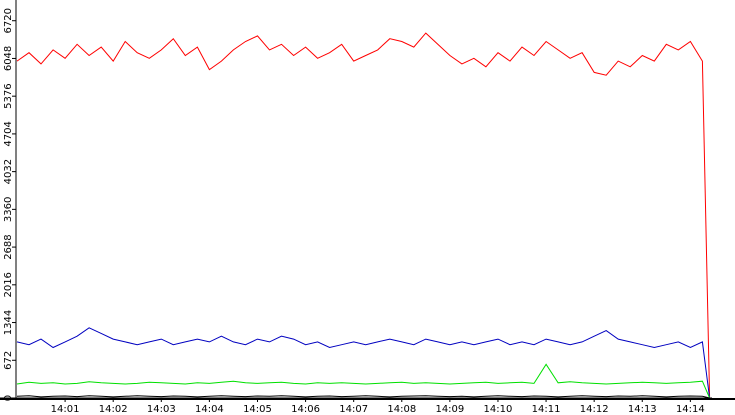 The width and height of the screenshot is (735, 415). I want to click on x-tick-label: 14:02, so click(113, 409).